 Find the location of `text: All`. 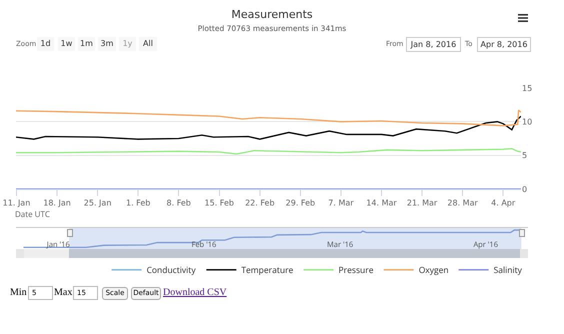

text: All is located at coordinates (148, 44).